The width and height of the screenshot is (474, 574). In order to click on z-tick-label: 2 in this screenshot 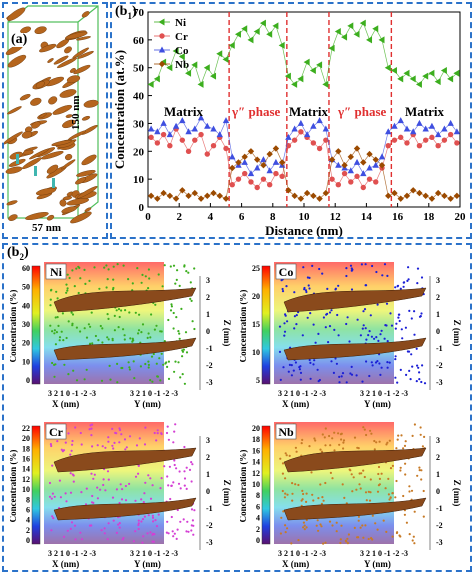, I will do `click(208, 297)`.